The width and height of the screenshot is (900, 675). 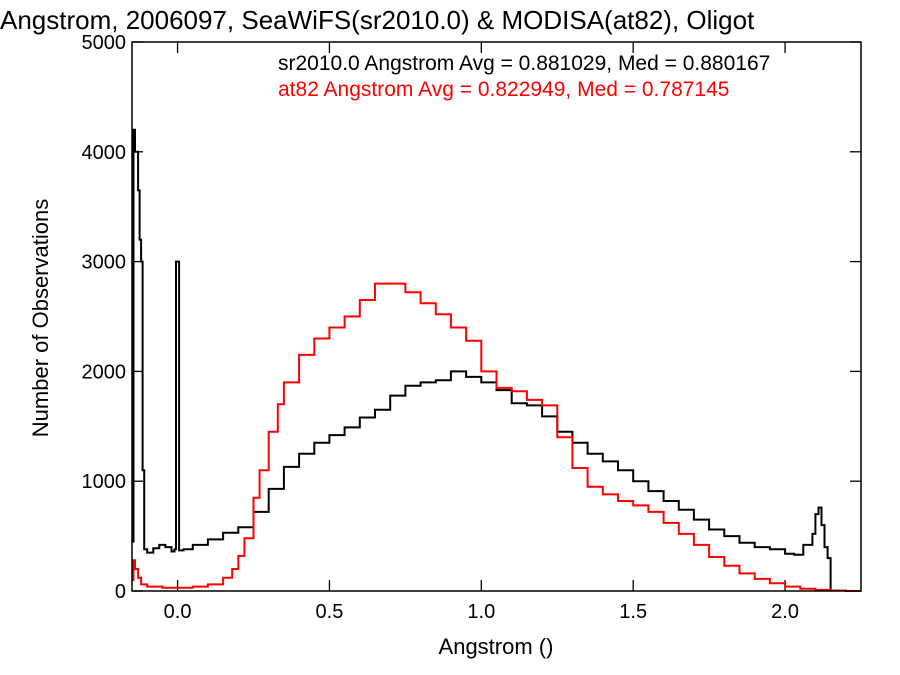 What do you see at coordinates (104, 372) in the screenshot?
I see `y-tick-label: 2000` at bounding box center [104, 372].